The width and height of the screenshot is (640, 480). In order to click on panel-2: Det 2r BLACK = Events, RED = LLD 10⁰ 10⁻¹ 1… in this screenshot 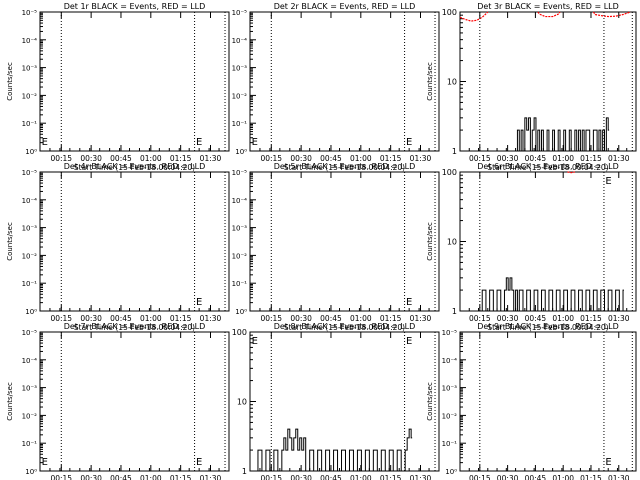, I will do `click(336, 87)`.